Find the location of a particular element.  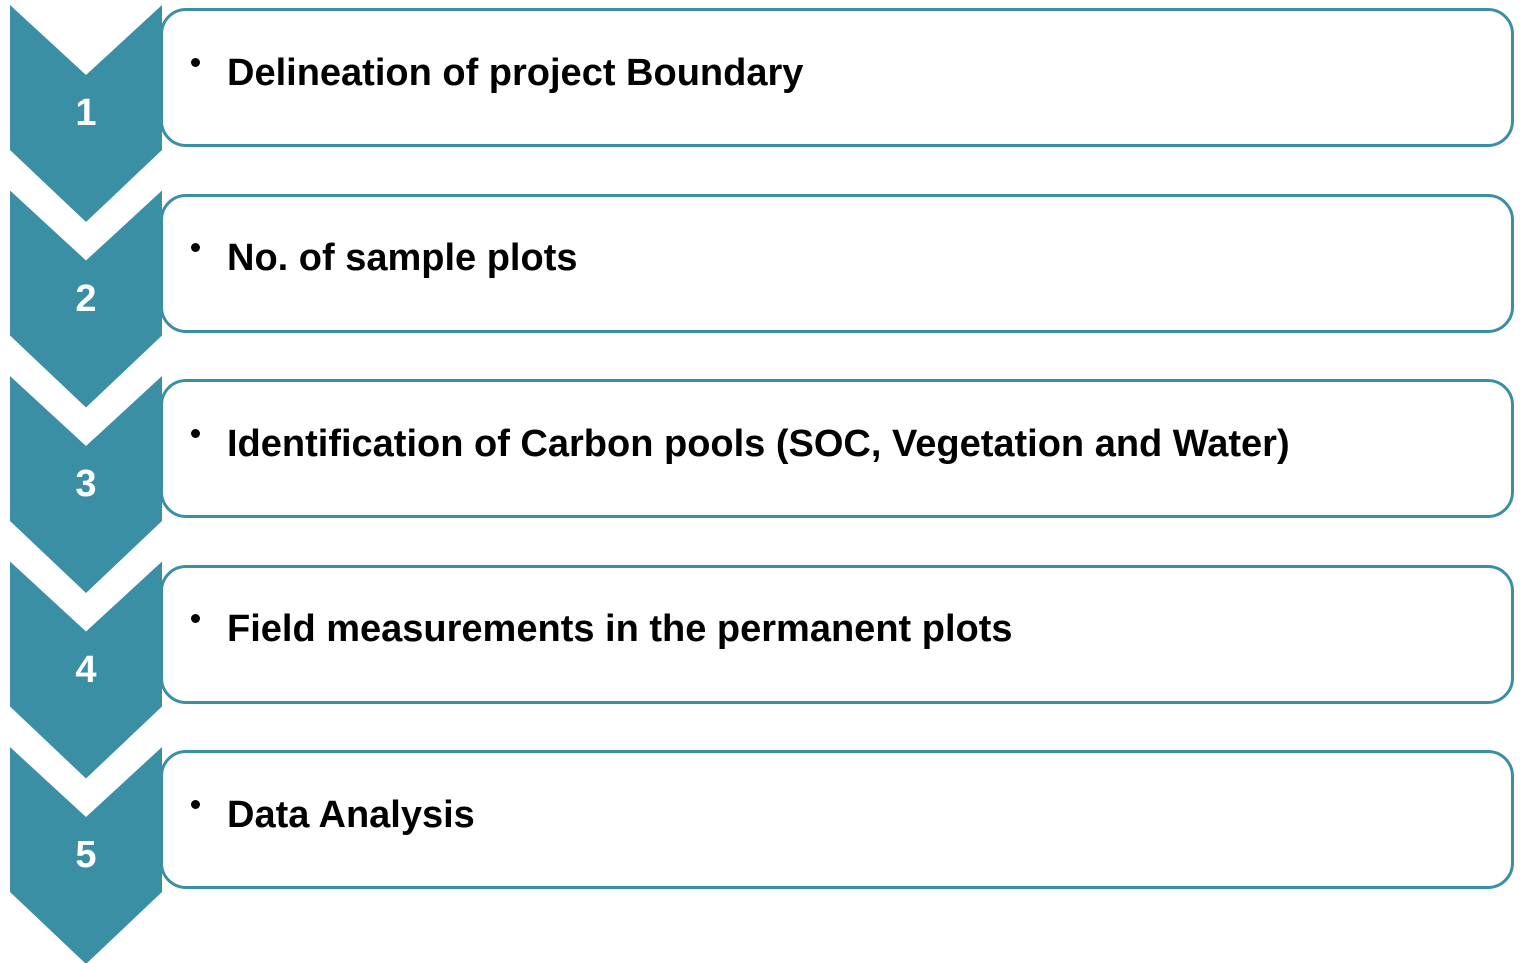

step-number: 3 is located at coordinates (86, 484).